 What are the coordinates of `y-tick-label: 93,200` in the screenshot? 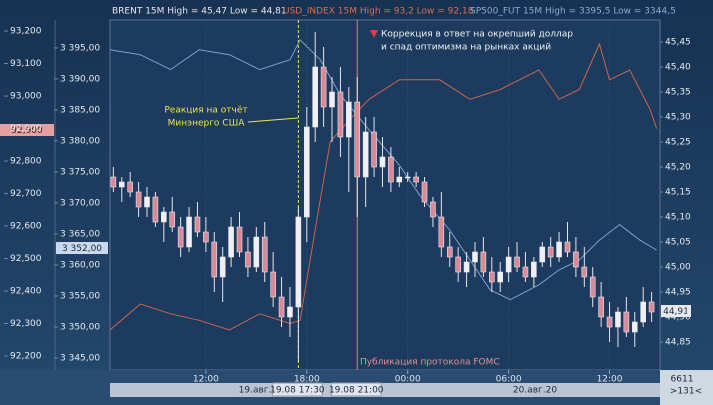 It's located at (26, 32).